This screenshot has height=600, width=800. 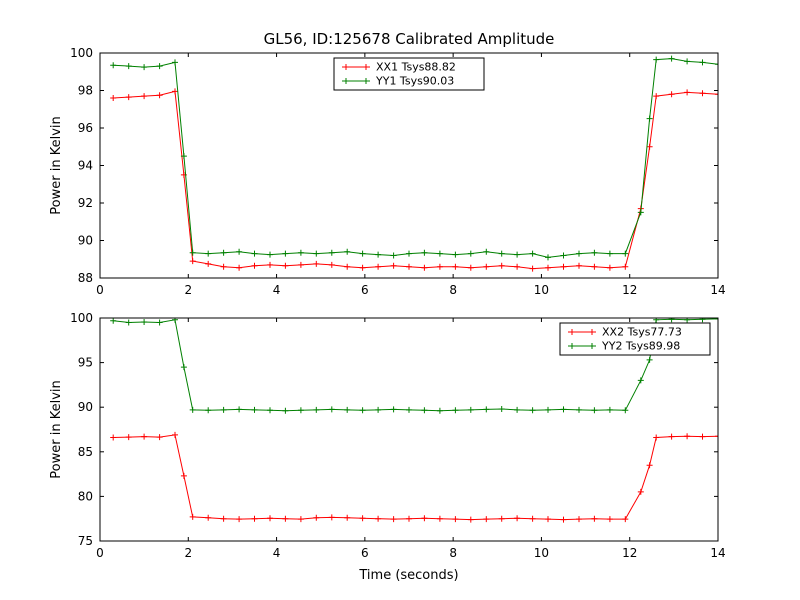 What do you see at coordinates (85, 363) in the screenshot?
I see `y-tick-label: 95` at bounding box center [85, 363].